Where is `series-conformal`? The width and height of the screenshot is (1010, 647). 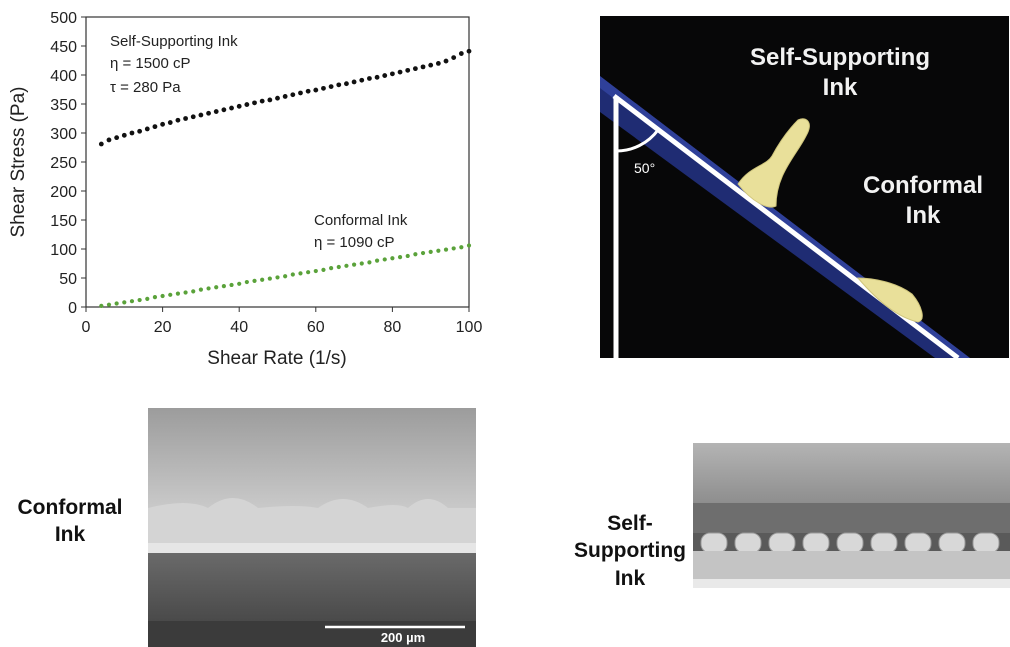
series-conformal is located at coordinates (285, 275).